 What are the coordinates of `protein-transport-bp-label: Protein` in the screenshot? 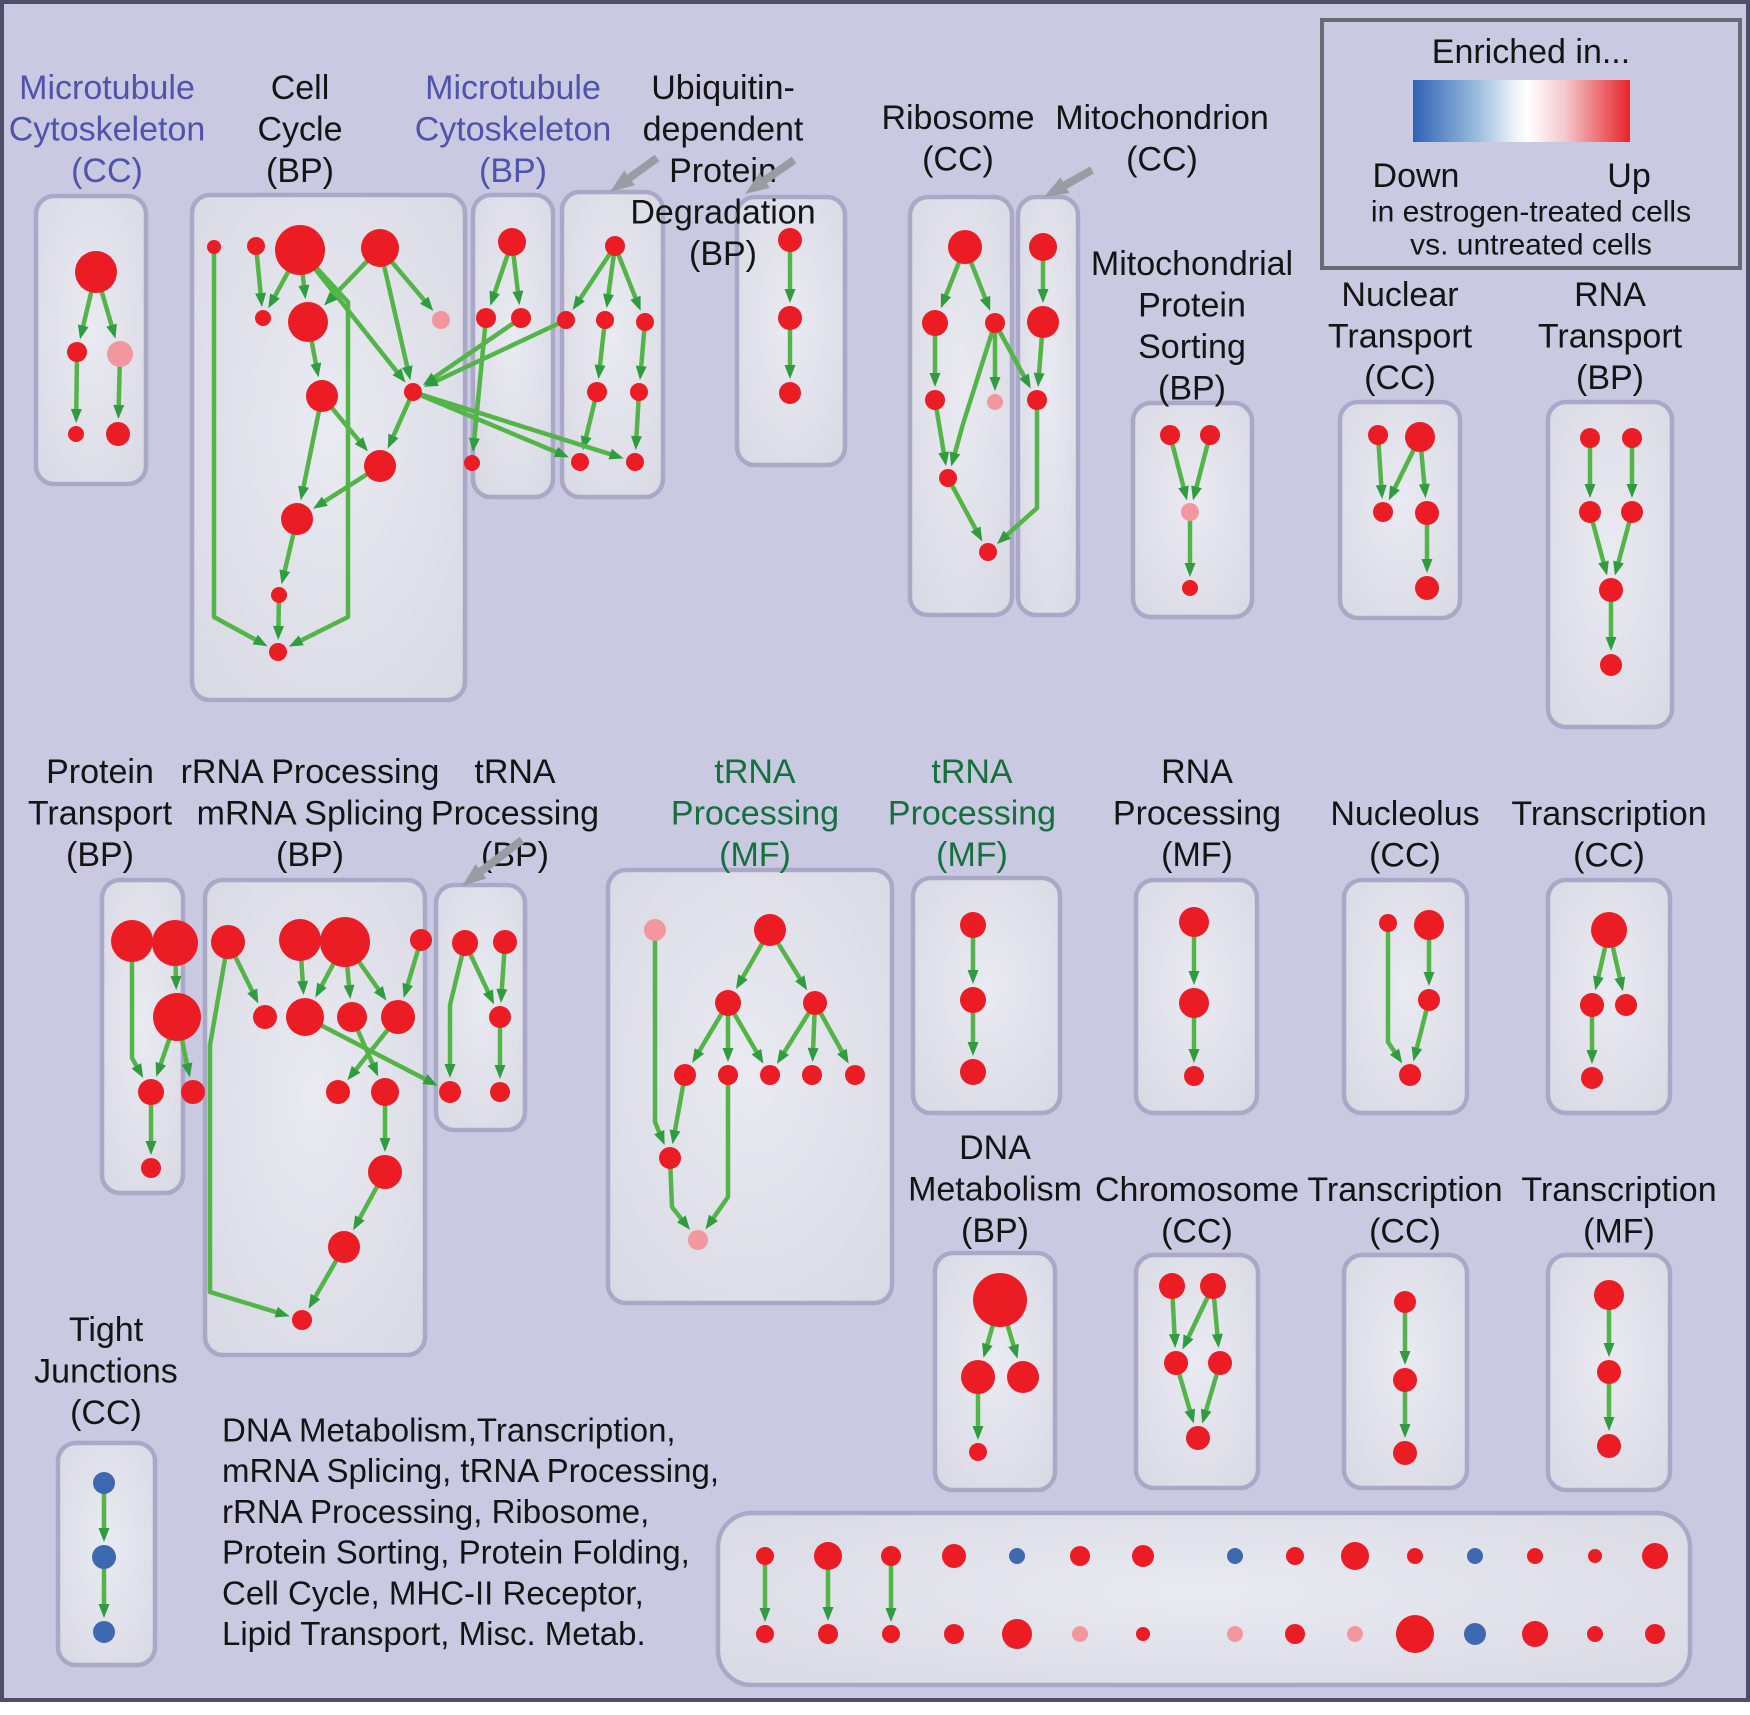 It's located at (100, 772).